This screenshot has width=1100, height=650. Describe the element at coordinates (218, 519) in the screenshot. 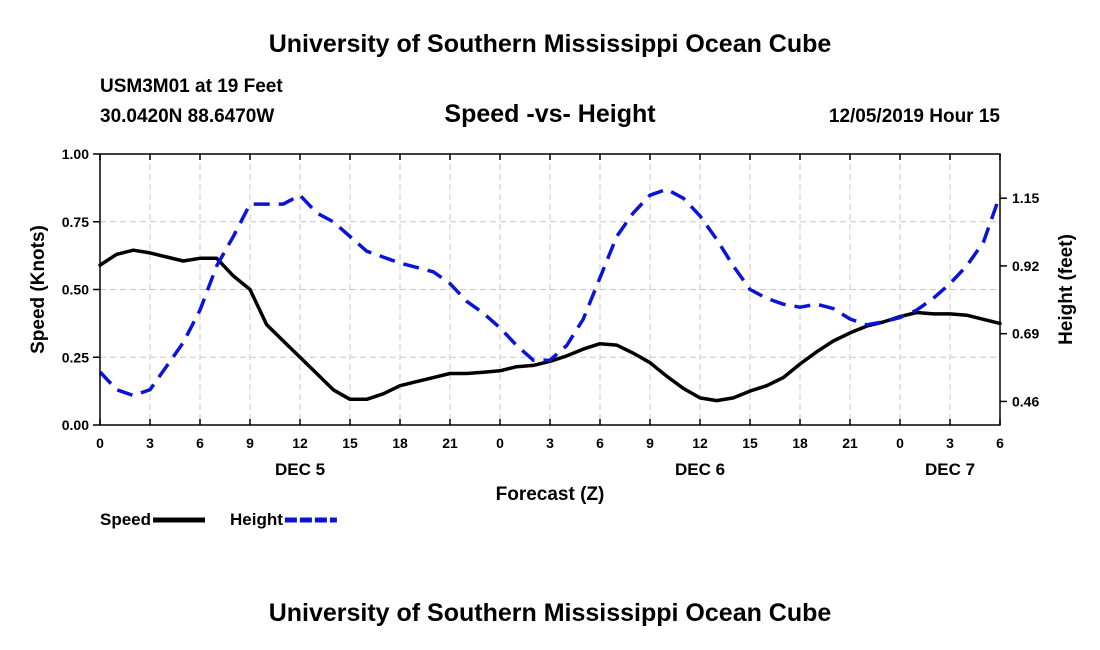

I see `legend: Speed Height` at that location.